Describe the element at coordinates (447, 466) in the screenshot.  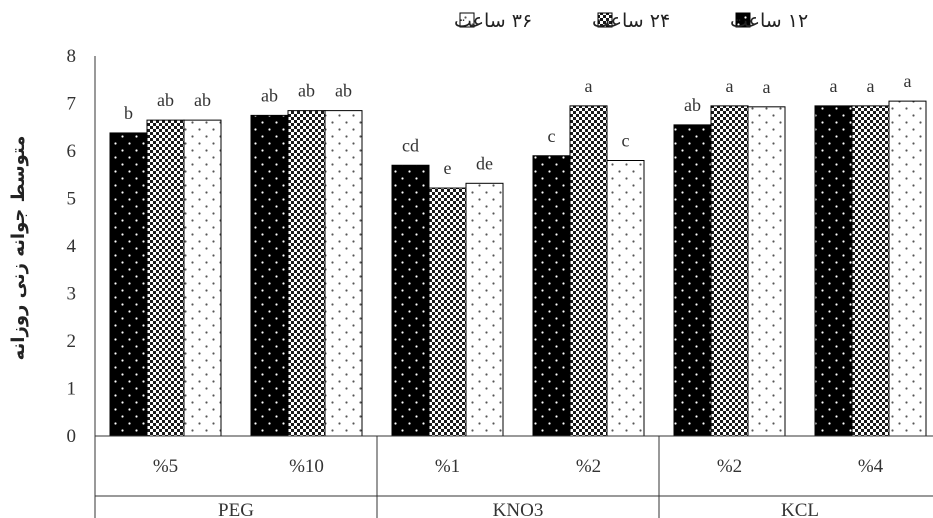
I see `x-tick-label: %1` at that location.